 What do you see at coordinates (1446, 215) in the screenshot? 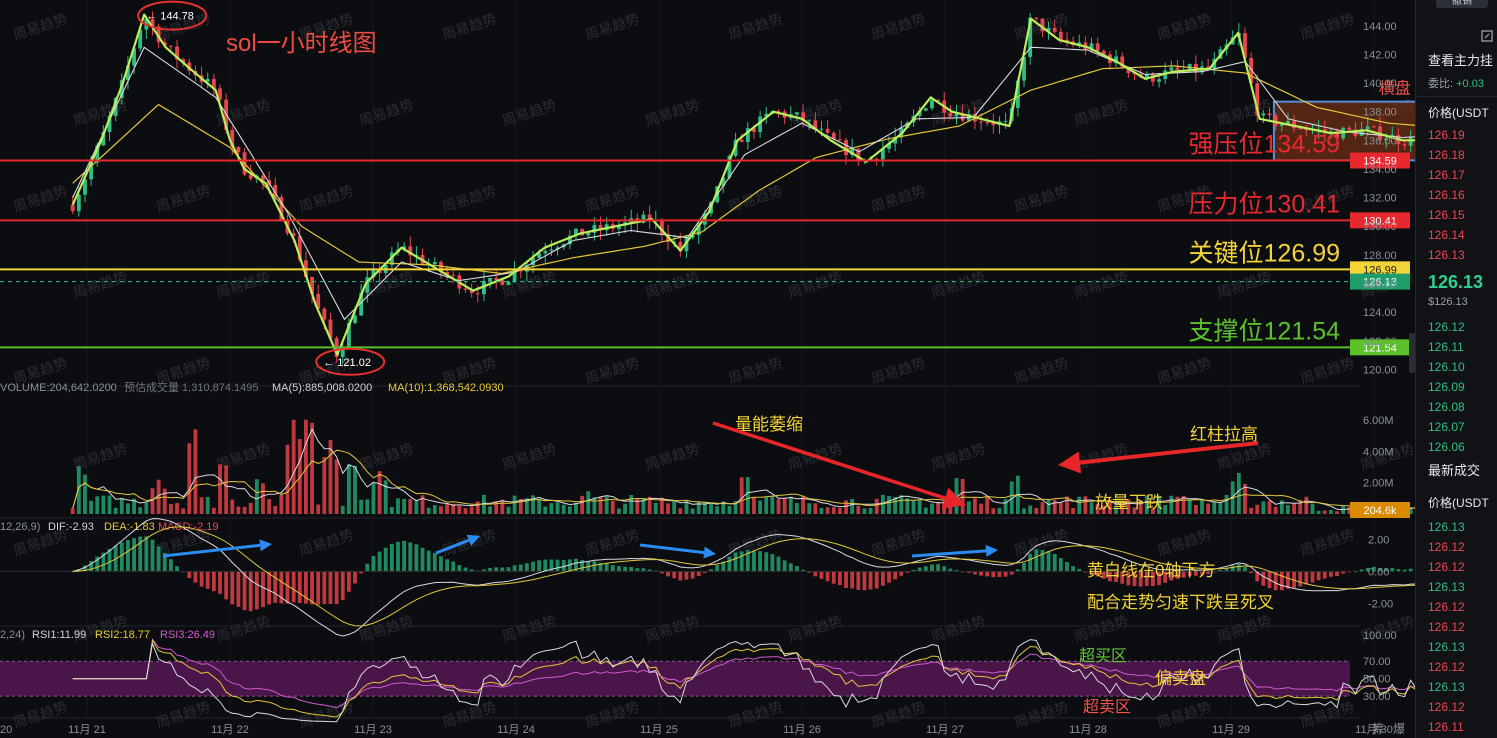
I see `ask-price: 126.15` at bounding box center [1446, 215].